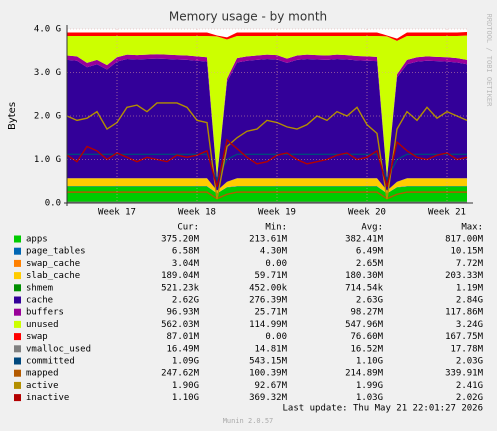 This screenshot has width=497, height=431. I want to click on legend-value: 203.33M, so click(464, 276).